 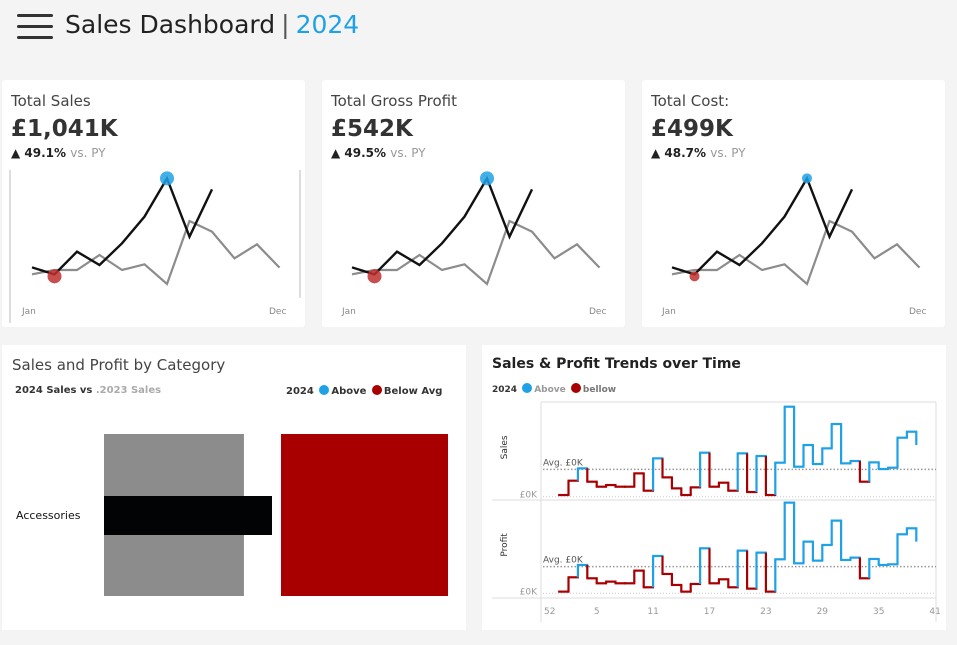 I want to click on delta-value: 48.7%, so click(x=685, y=153).